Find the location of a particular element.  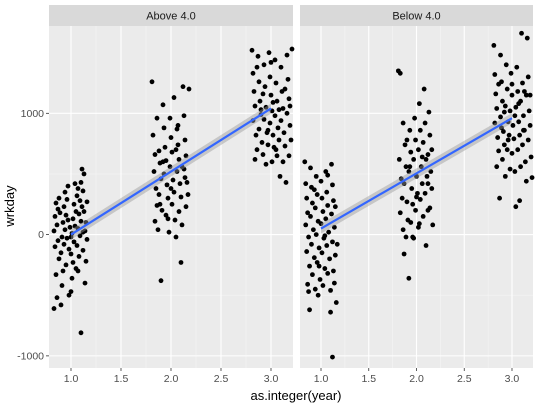

facet-strip is located at coordinates (171, 15).